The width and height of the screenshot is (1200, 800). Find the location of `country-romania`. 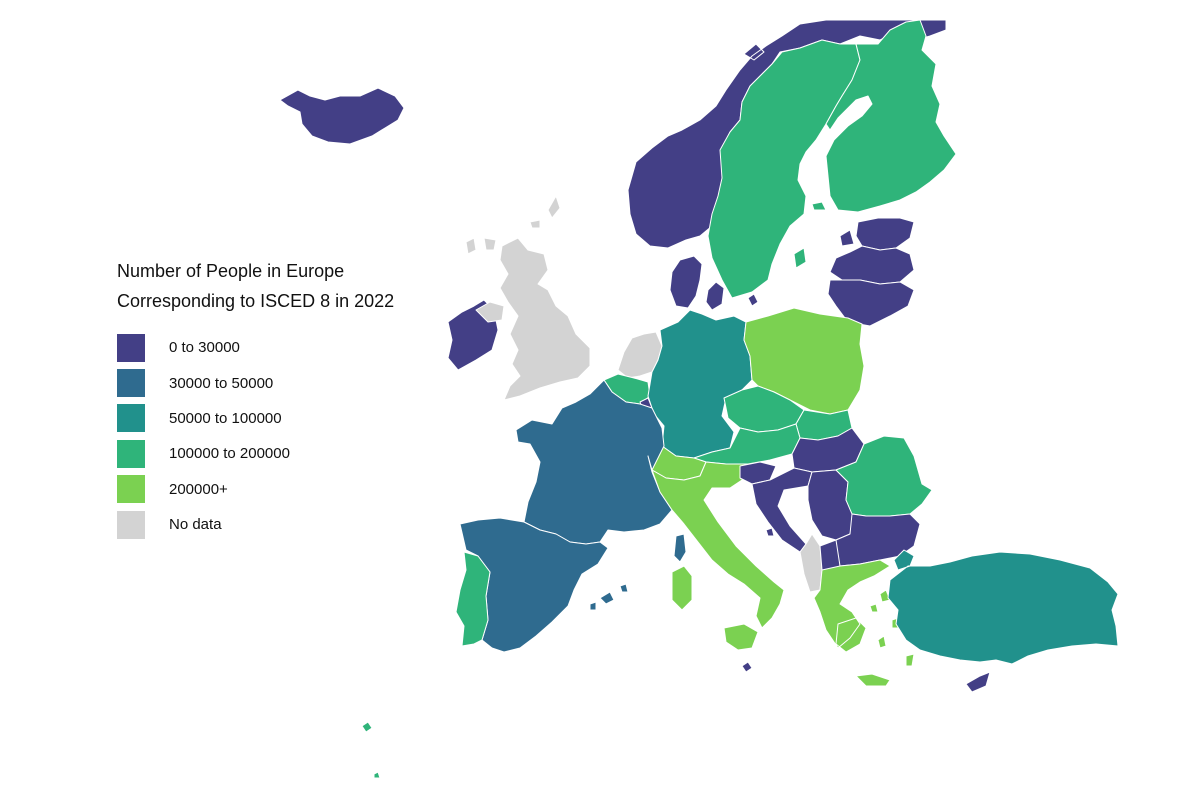

country-romania is located at coordinates (884, 476).